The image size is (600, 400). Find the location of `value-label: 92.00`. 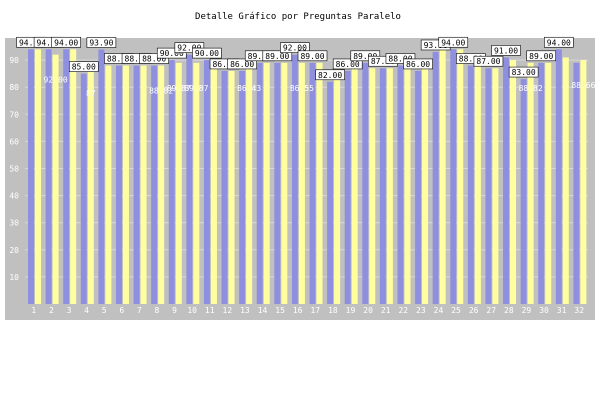

value-label: 92.00 is located at coordinates (295, 48).